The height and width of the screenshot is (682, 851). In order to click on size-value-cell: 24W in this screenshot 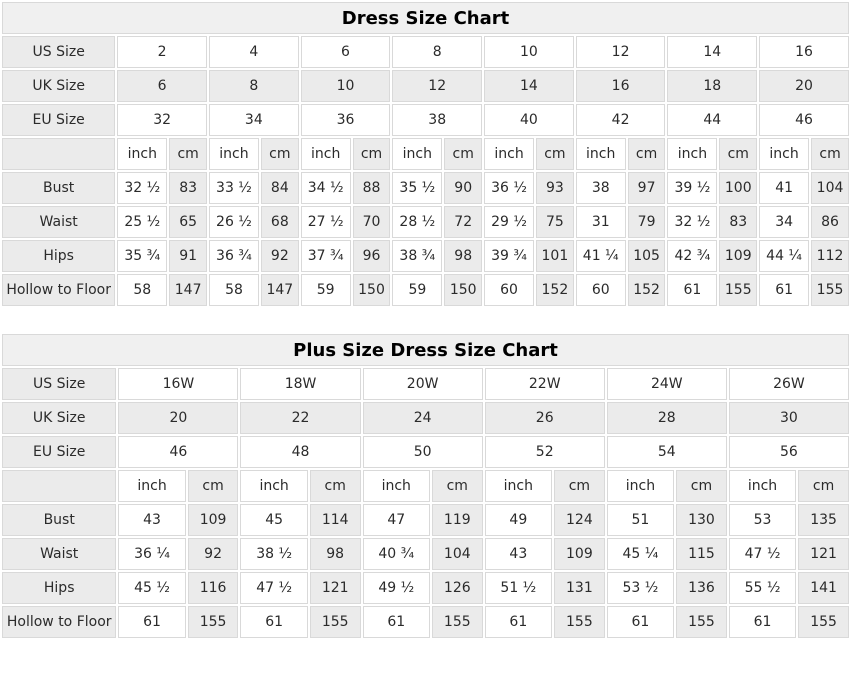, I will do `click(666, 384)`.